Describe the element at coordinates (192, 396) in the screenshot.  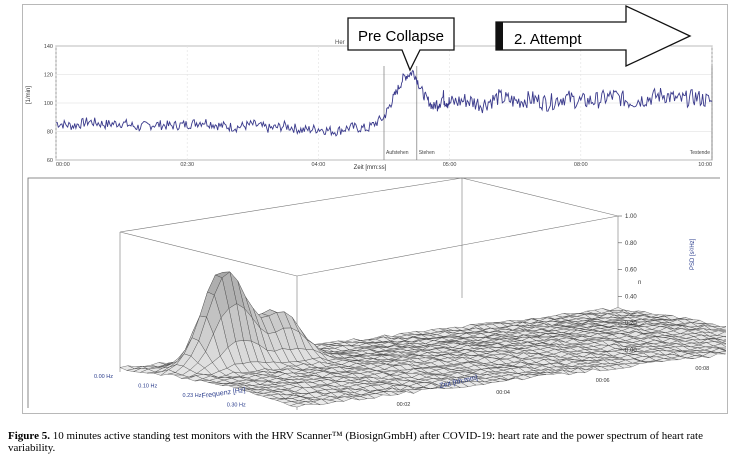
I see `frequency-tick-label: 0.23 Hz` at that location.